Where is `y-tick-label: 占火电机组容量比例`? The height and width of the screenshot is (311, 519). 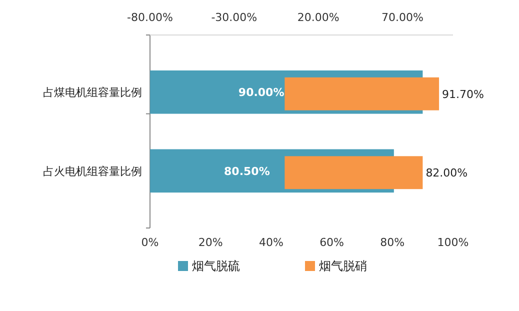 y-tick-label: 占火电机组容量比例 is located at coordinates (92, 171).